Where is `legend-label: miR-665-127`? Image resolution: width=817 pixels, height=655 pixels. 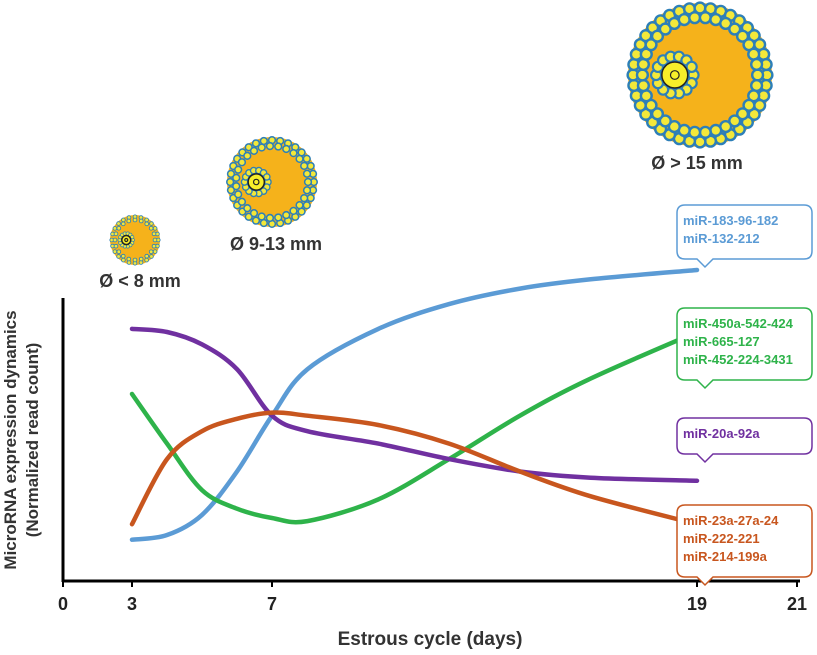
legend-label: miR-665-127 is located at coordinates (721, 341).